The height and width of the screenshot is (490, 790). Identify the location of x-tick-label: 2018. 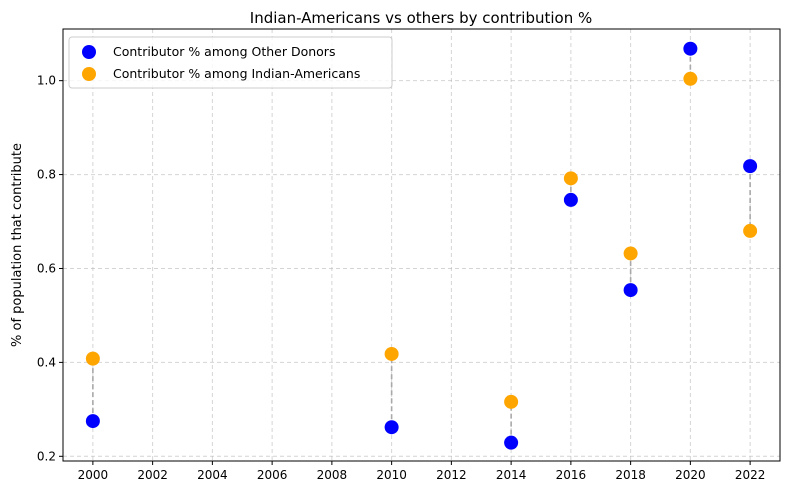
(630, 475).